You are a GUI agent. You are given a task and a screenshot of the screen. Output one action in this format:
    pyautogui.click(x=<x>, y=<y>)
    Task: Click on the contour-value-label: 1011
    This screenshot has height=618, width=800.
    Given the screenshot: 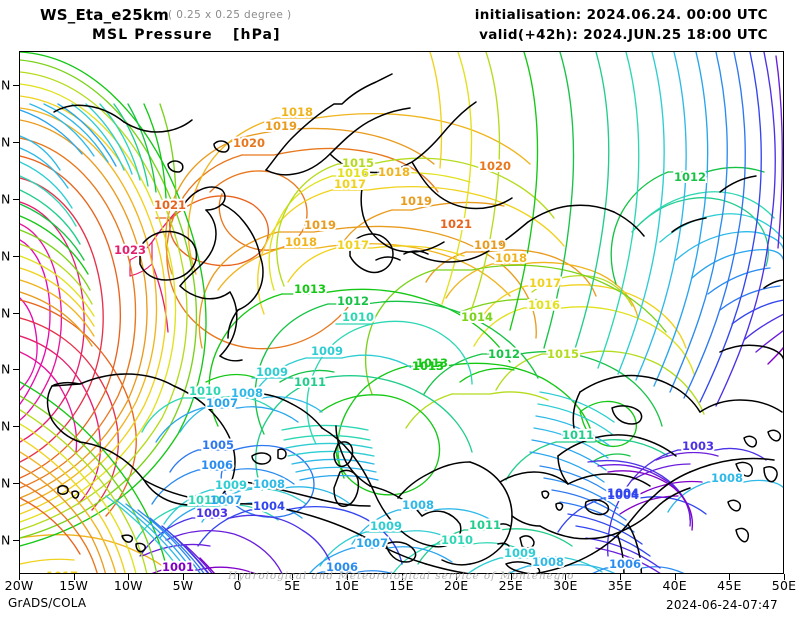 What is the action you would take?
    pyautogui.click(x=485, y=525)
    